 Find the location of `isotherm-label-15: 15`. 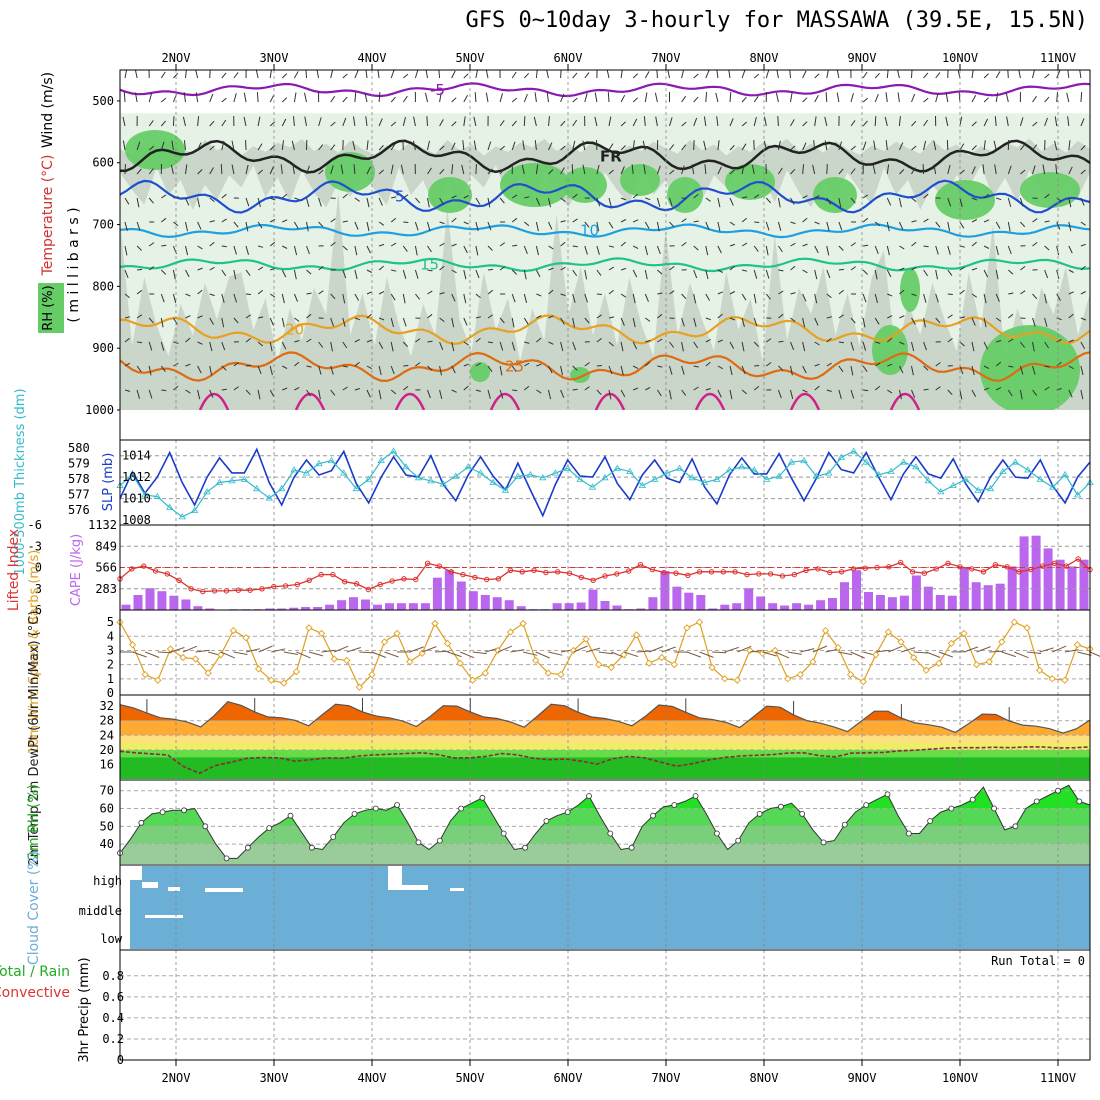

isotherm-label-15: 15 is located at coordinates (429, 265).